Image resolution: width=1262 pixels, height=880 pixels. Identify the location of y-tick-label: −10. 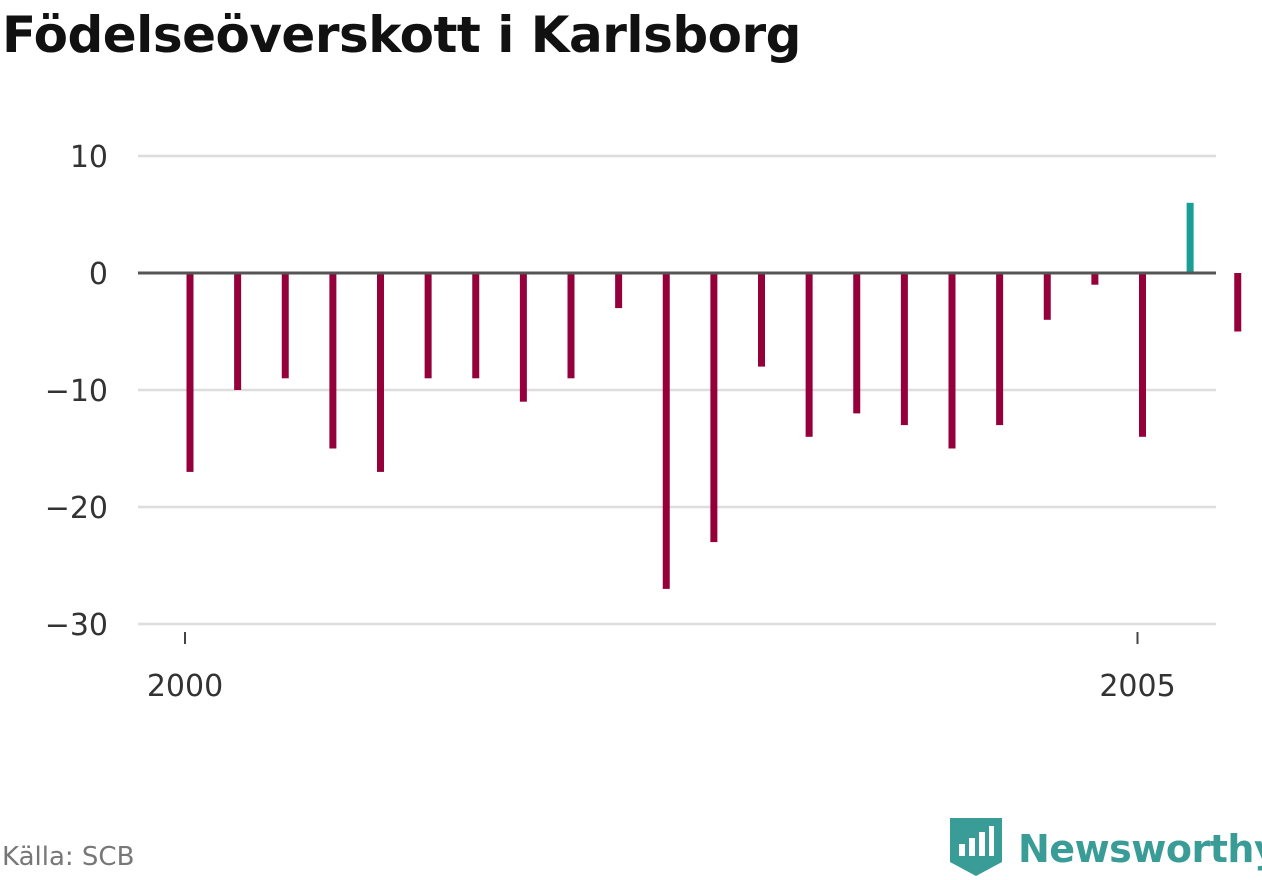
(76, 391).